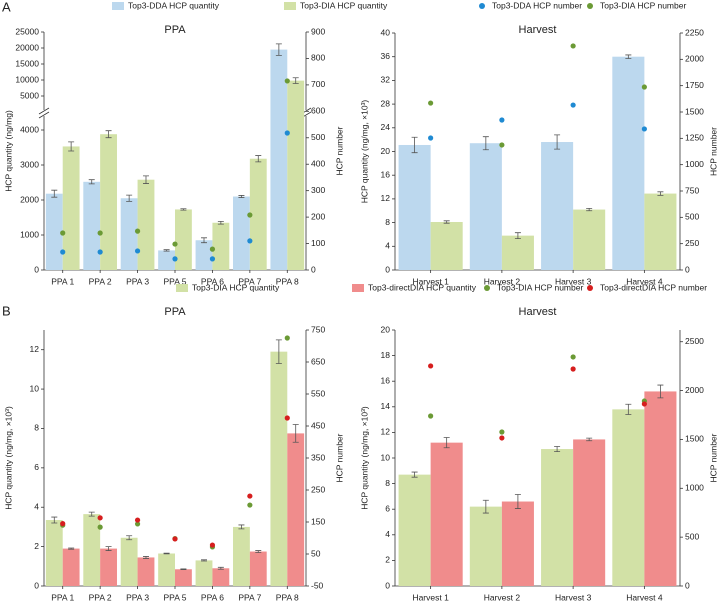  What do you see at coordinates (318, 425) in the screenshot?
I see `y2-tick-label: 450` at bounding box center [318, 425].